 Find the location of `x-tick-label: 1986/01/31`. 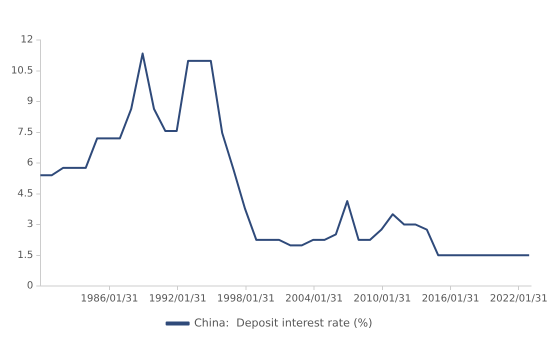

x-tick-label: 1986/01/31 is located at coordinates (109, 299).